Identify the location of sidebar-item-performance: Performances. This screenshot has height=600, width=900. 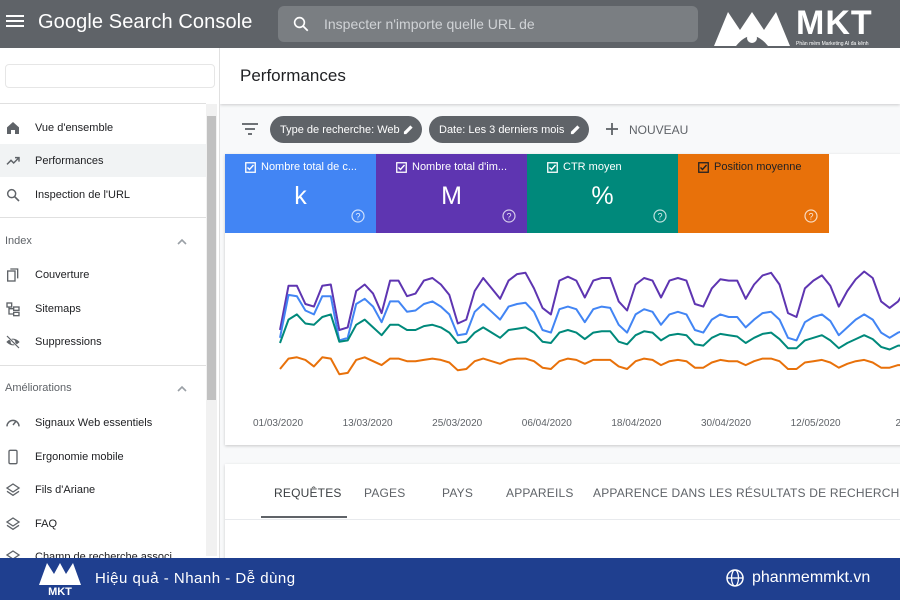
(103, 160).